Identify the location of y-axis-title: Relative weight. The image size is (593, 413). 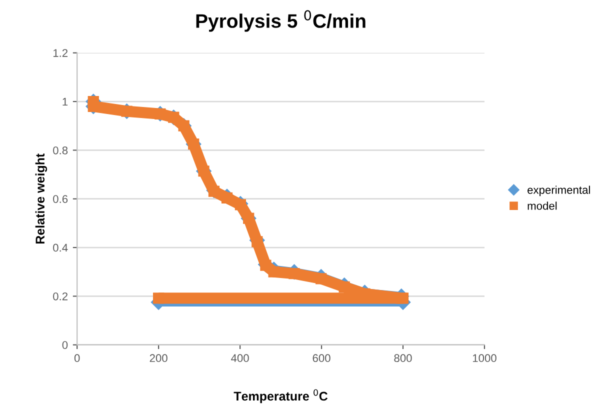
(41, 199).